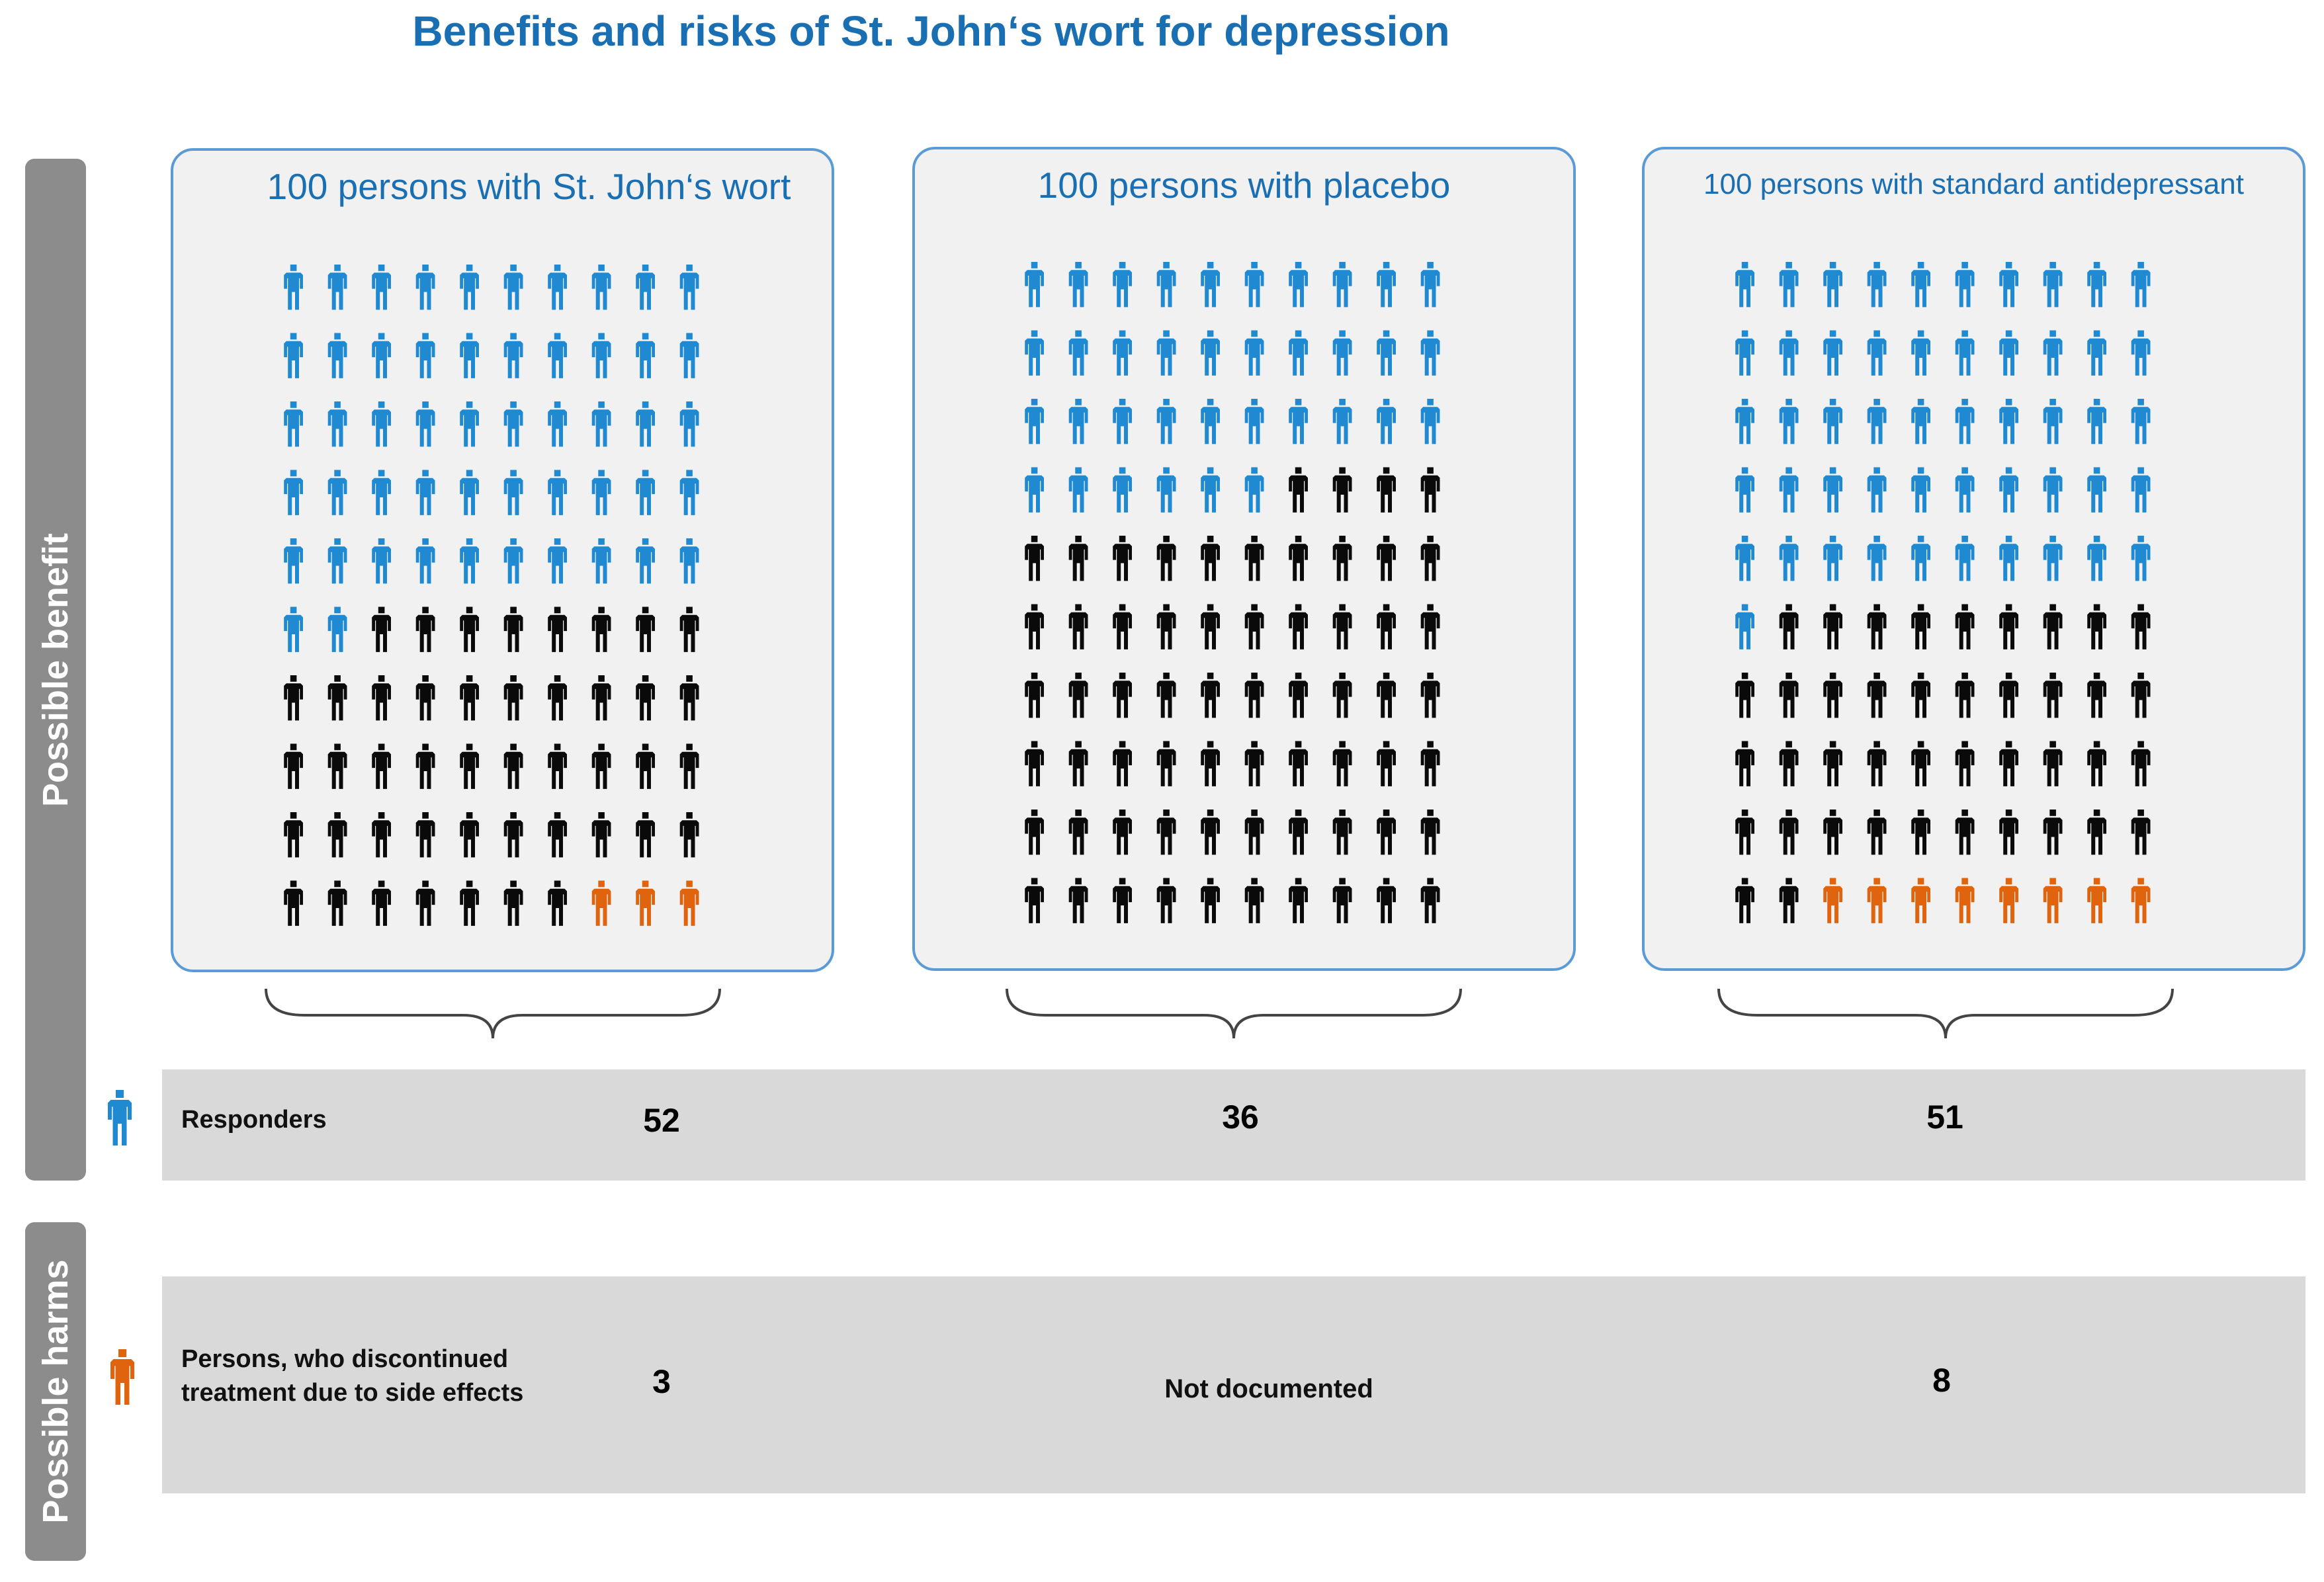 Image resolution: width=2324 pixels, height=1582 pixels. Describe the element at coordinates (122, 1377) in the screenshot. I see `discontinued-icon-shape` at that location.